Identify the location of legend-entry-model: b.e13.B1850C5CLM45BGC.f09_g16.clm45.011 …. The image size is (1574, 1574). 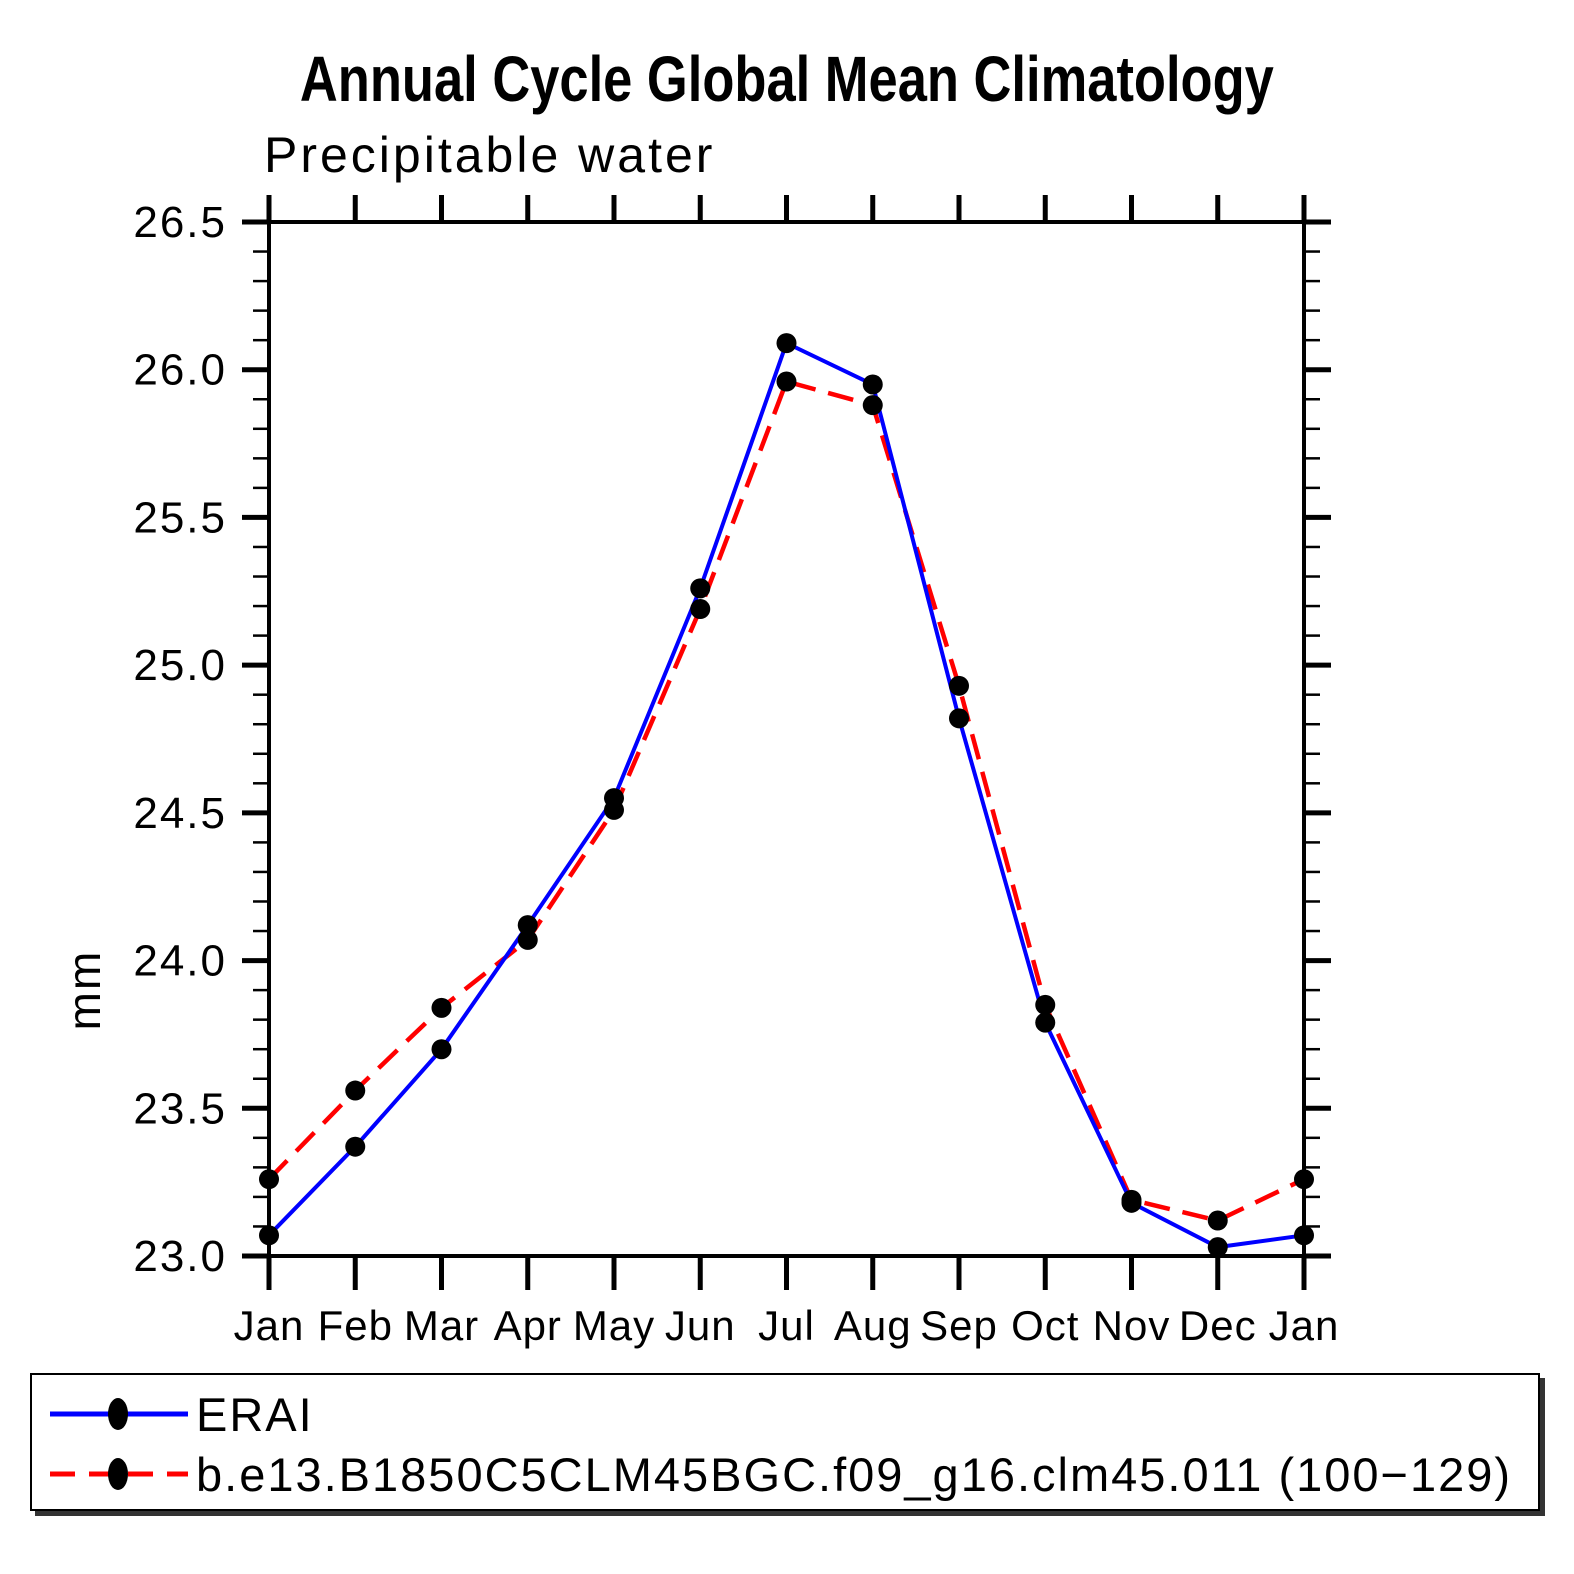
(790, 1474).